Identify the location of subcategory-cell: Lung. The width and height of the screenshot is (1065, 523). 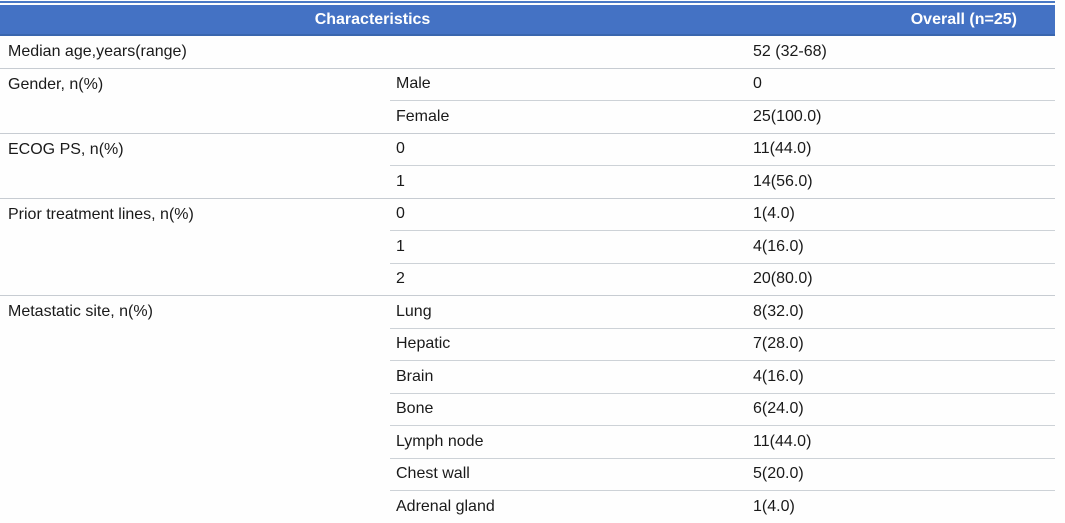
(567, 311).